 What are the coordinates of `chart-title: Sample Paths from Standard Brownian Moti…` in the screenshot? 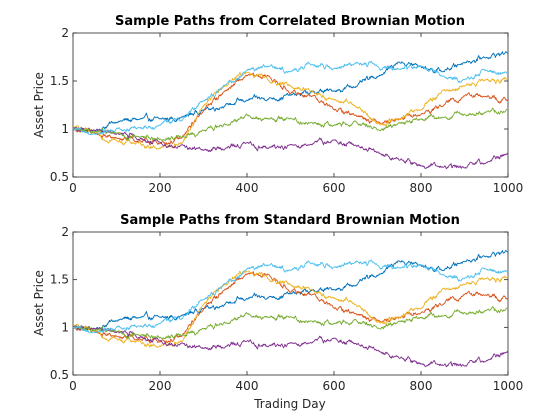 It's located at (290, 220).